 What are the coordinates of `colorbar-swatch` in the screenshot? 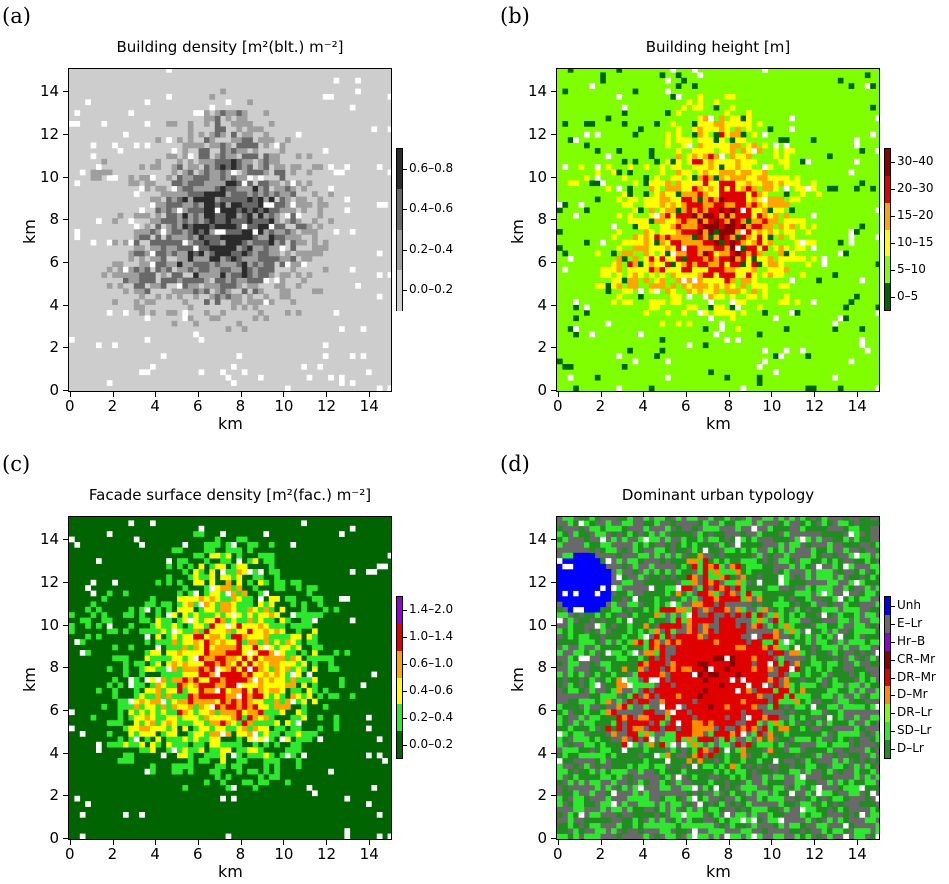 It's located at (399, 250).